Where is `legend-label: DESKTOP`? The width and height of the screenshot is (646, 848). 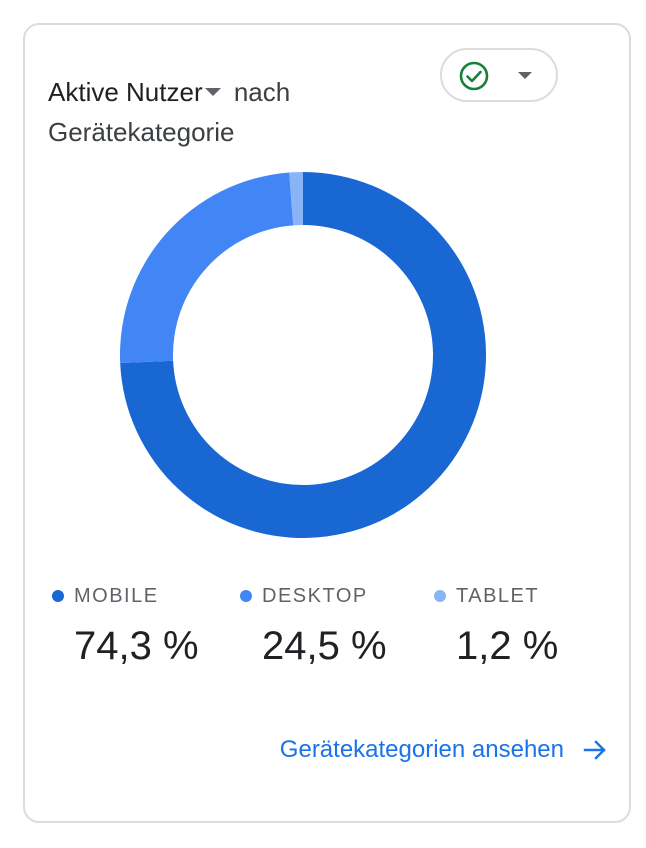
legend-label: DESKTOP is located at coordinates (315, 595).